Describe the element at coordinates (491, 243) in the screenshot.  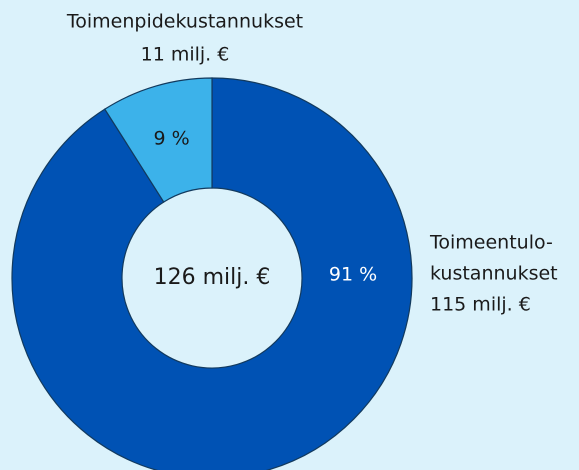
I see `category-label: Toimeentulo-` at that location.